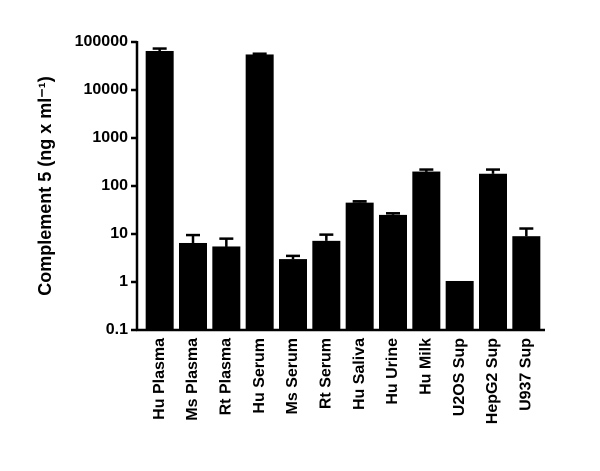  What do you see at coordinates (101, 41) in the screenshot?
I see `y-tick-label: 100000` at bounding box center [101, 41].